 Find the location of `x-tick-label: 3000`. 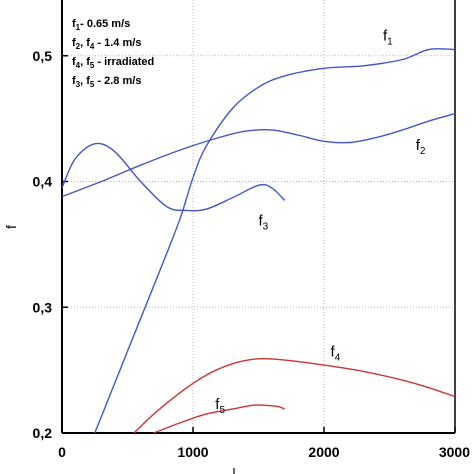

x-tick-label: 3000 is located at coordinates (454, 452).